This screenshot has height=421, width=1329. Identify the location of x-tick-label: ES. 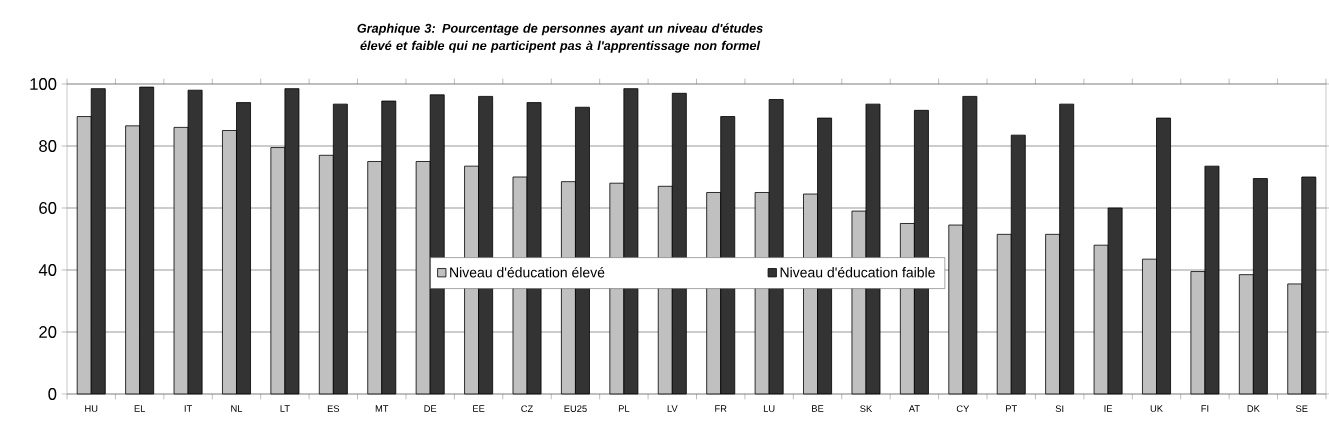
(333, 408).